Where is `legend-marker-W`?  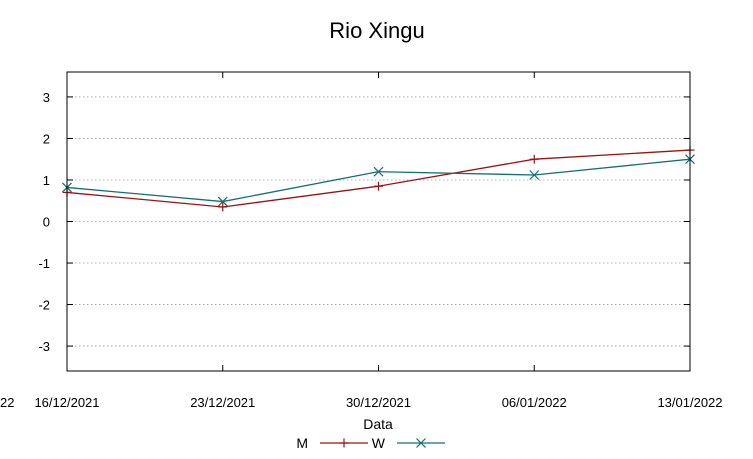 legend-marker-W is located at coordinates (421, 443).